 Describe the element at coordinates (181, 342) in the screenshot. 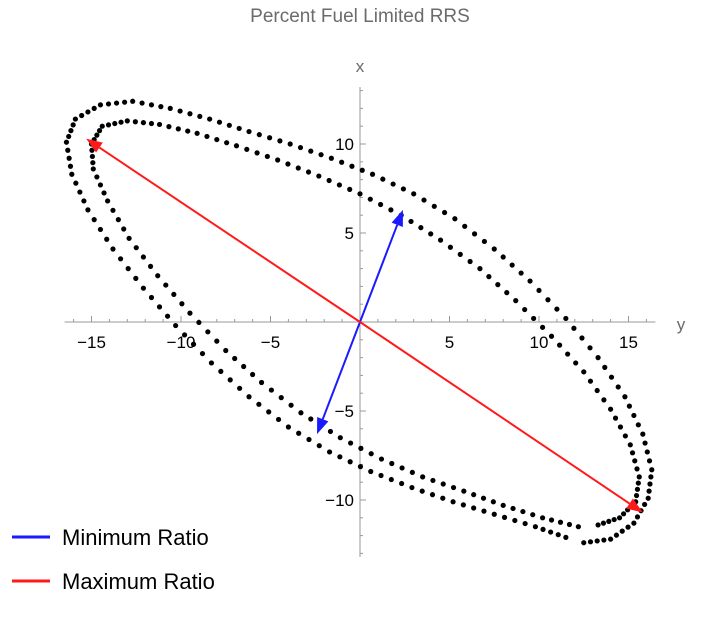

I see `x-tick-label: −10` at that location.